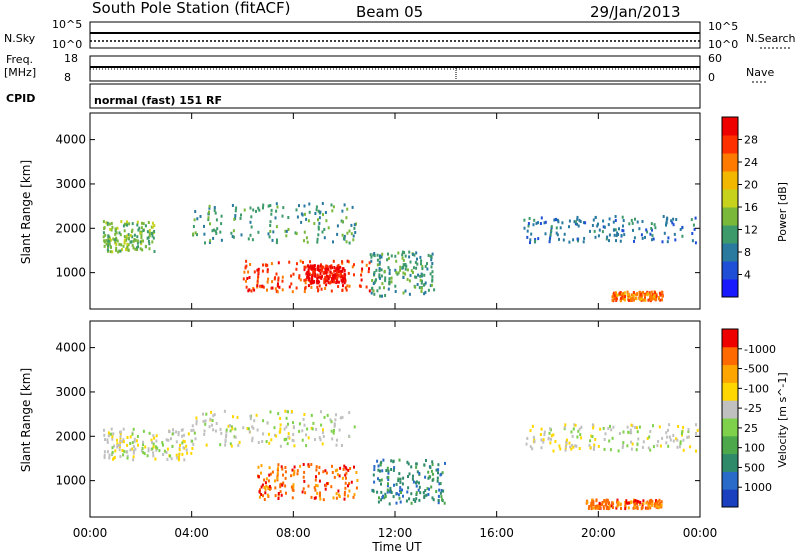 This screenshot has width=800, height=554. Describe the element at coordinates (496, 533) in the screenshot. I see `x-tick-label: 16:00` at that location.